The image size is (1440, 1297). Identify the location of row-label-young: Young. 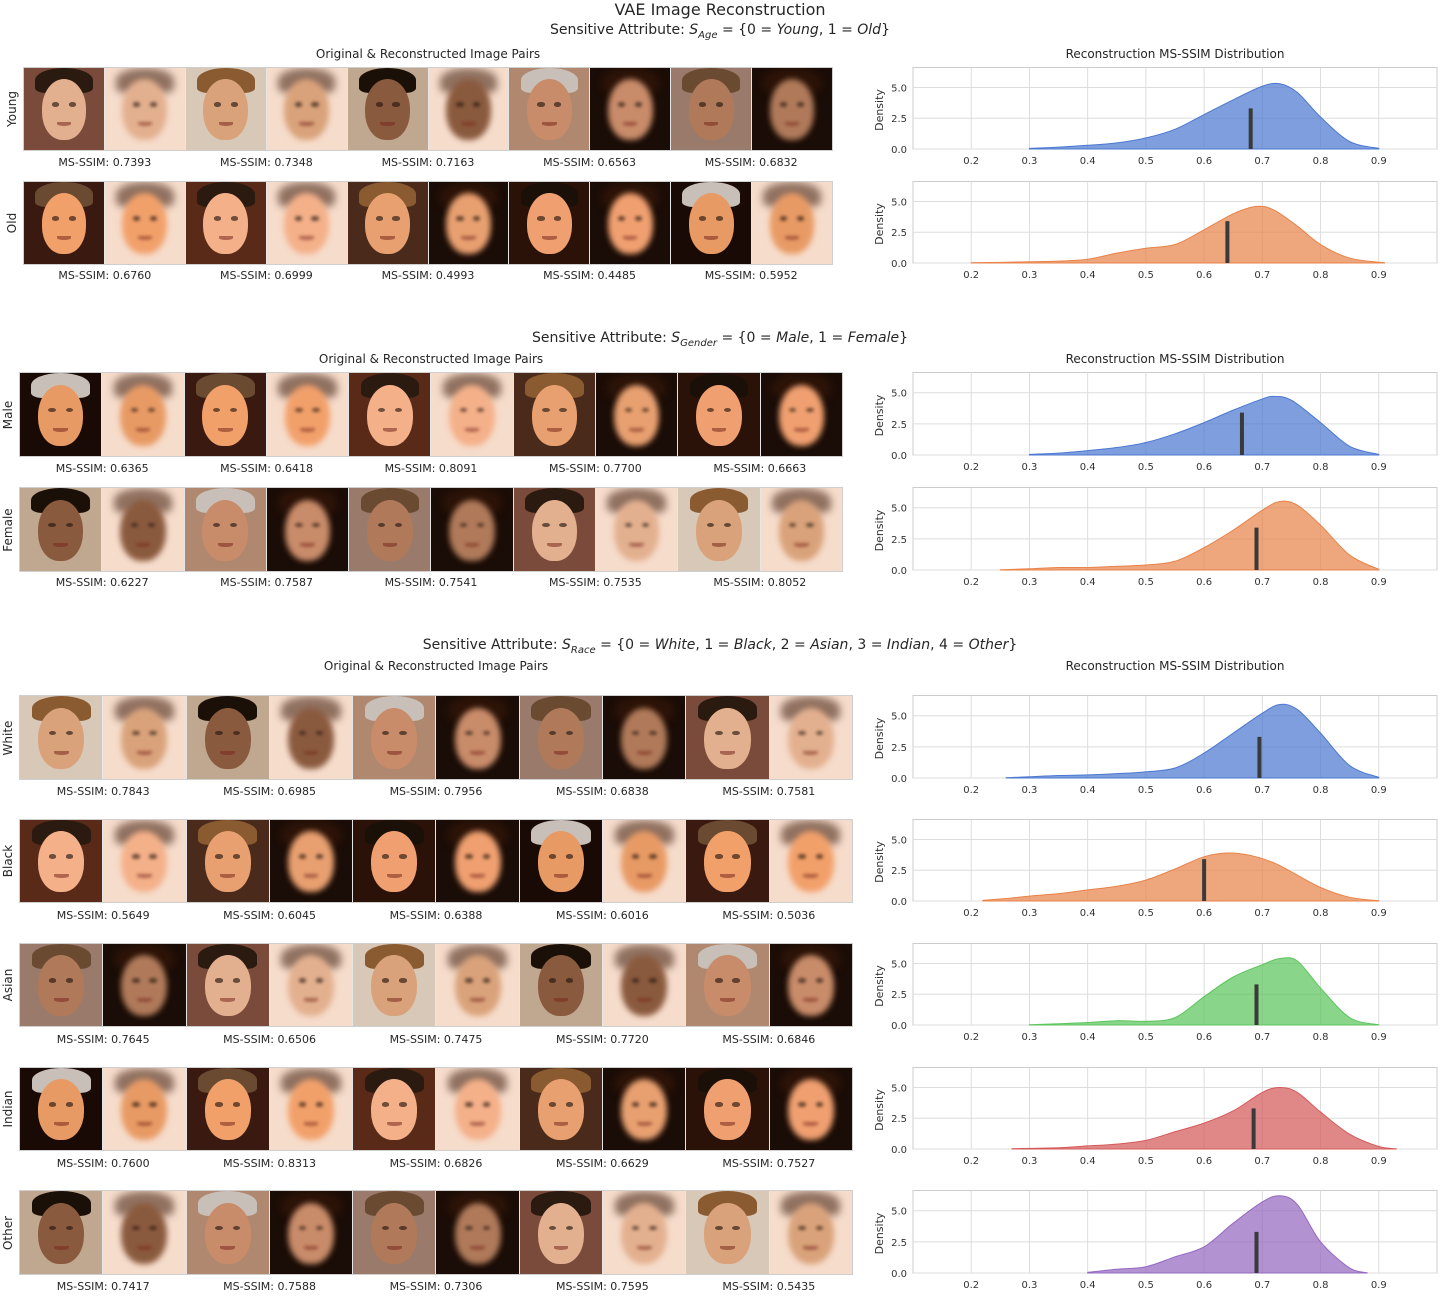
(12, 109).